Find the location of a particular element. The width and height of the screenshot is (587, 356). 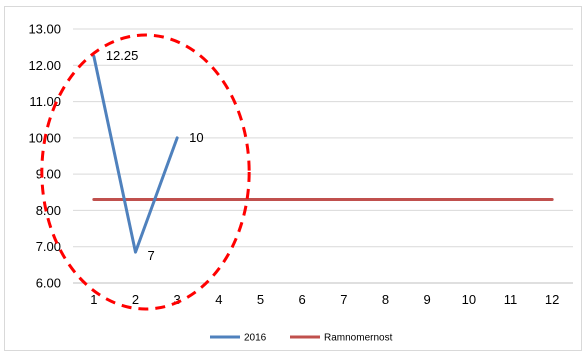

y-tick-label: 11.00 is located at coordinates (45, 101).